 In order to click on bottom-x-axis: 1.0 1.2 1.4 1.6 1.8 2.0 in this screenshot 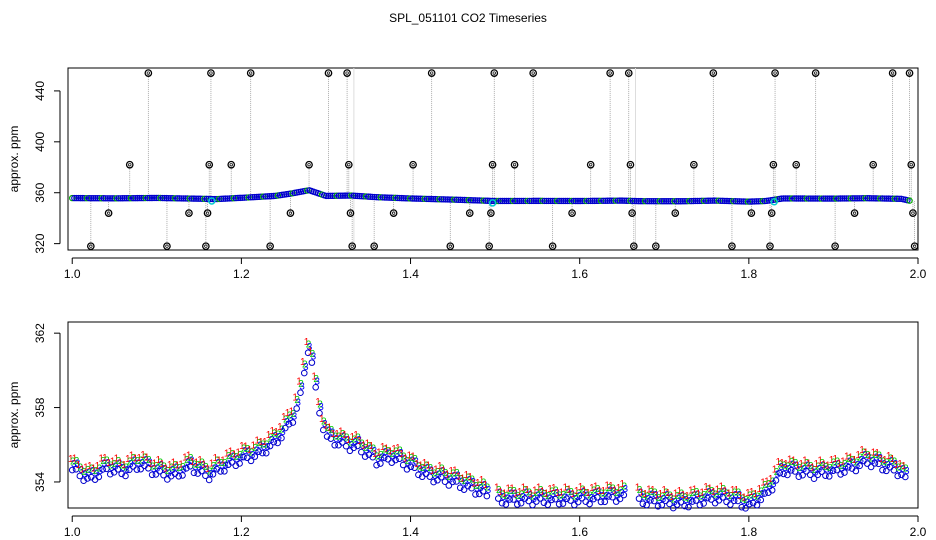, I will do `click(495, 527)`.